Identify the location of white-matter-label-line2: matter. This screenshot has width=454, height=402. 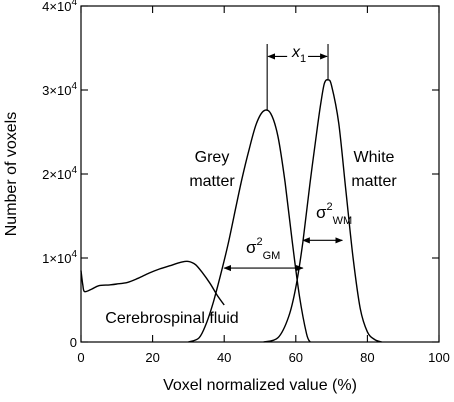
(374, 181).